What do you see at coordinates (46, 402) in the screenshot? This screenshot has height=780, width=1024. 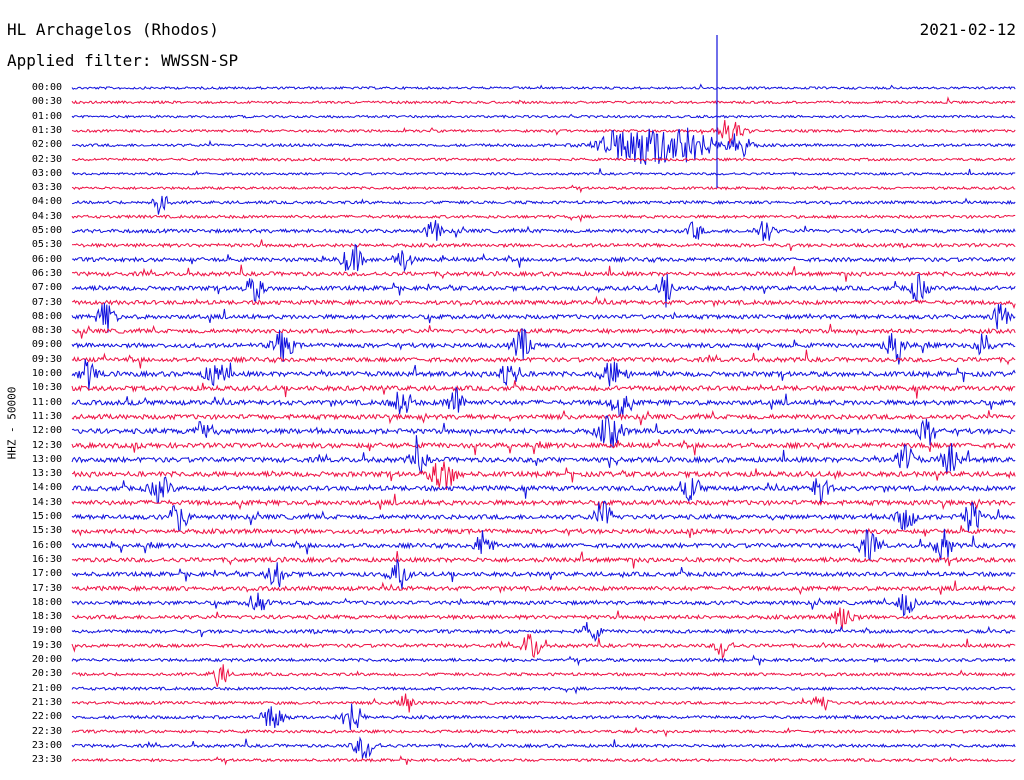 I see `time-tick-label: 11:00` at bounding box center [46, 402].